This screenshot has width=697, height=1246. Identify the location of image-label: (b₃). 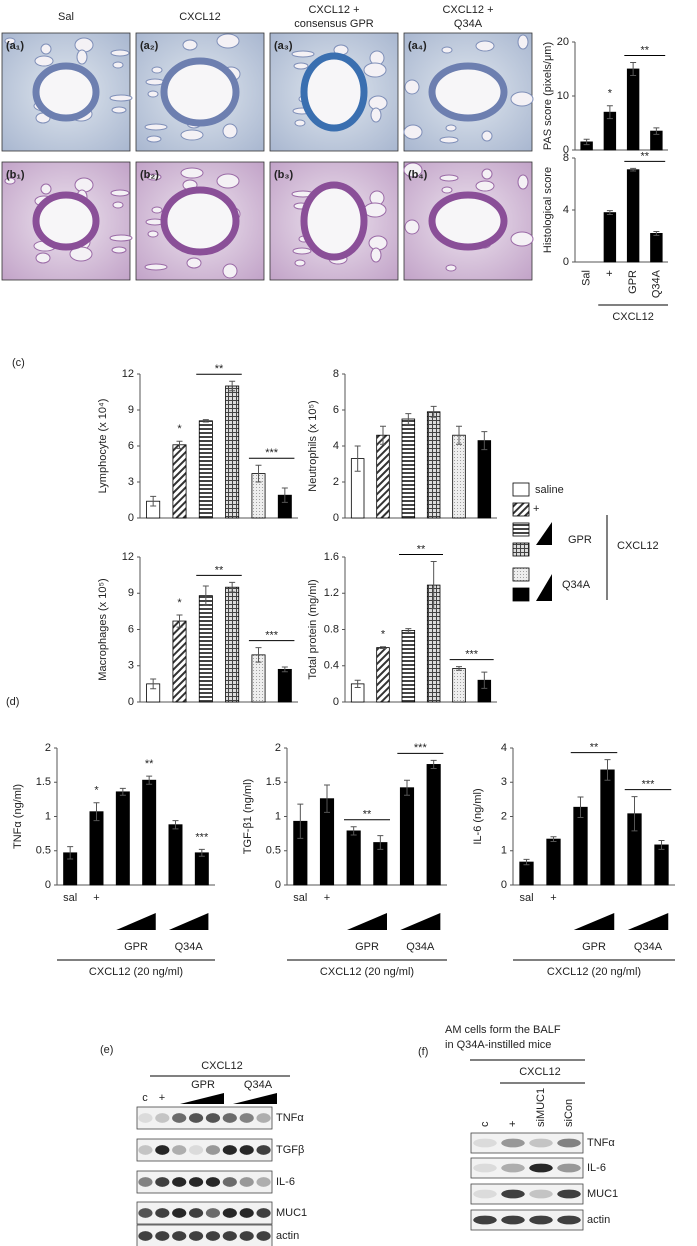
(283, 175).